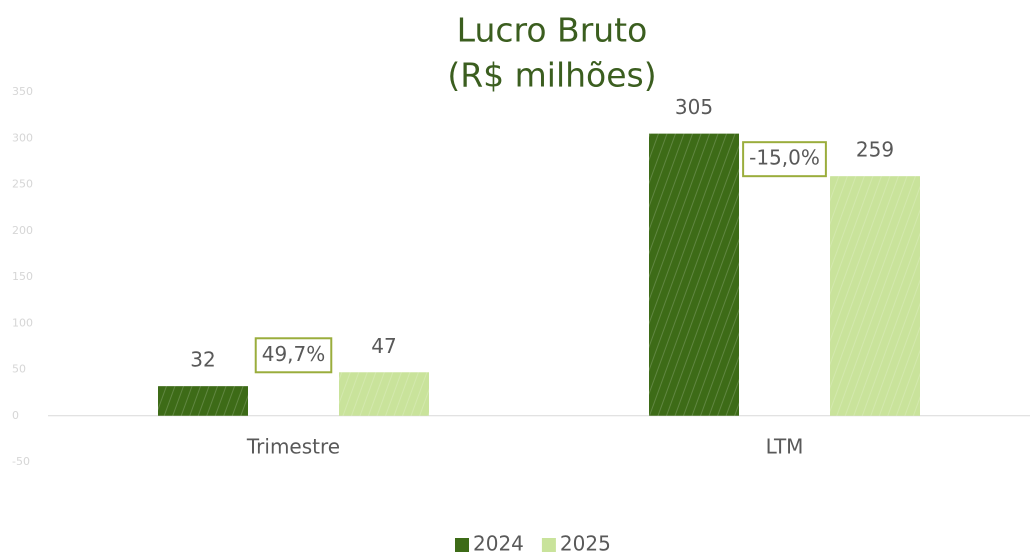  I want to click on y-tick-label: 200, so click(22, 230).